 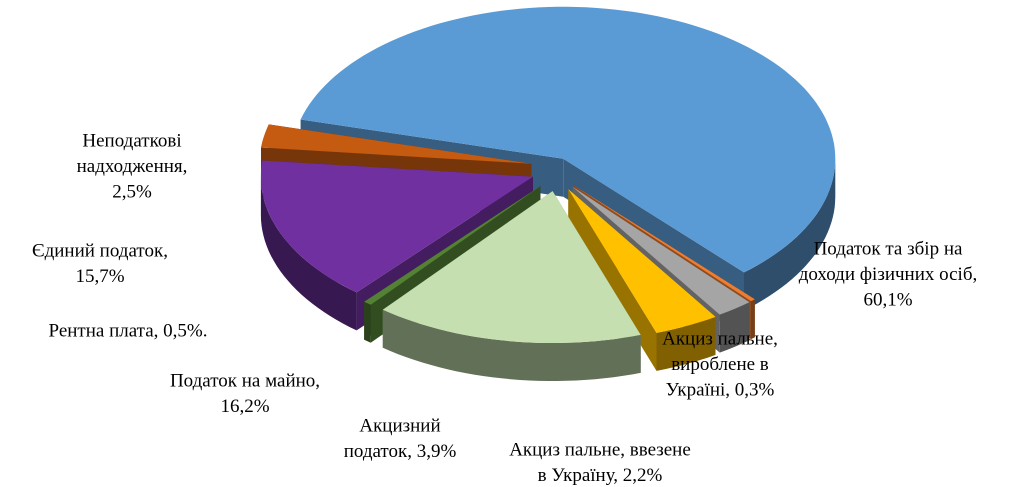 What do you see at coordinates (244, 406) in the screenshot?
I see `data-label: 16,2%` at bounding box center [244, 406].